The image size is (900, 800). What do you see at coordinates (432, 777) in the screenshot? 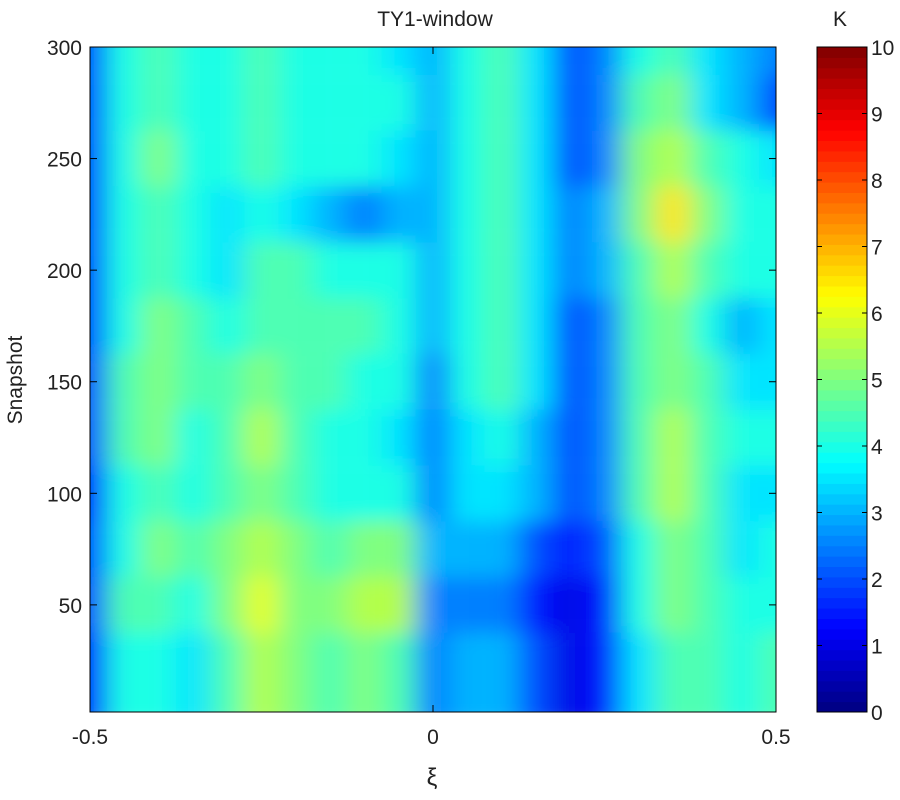
I see `x-axis-label: ξ` at bounding box center [432, 777].